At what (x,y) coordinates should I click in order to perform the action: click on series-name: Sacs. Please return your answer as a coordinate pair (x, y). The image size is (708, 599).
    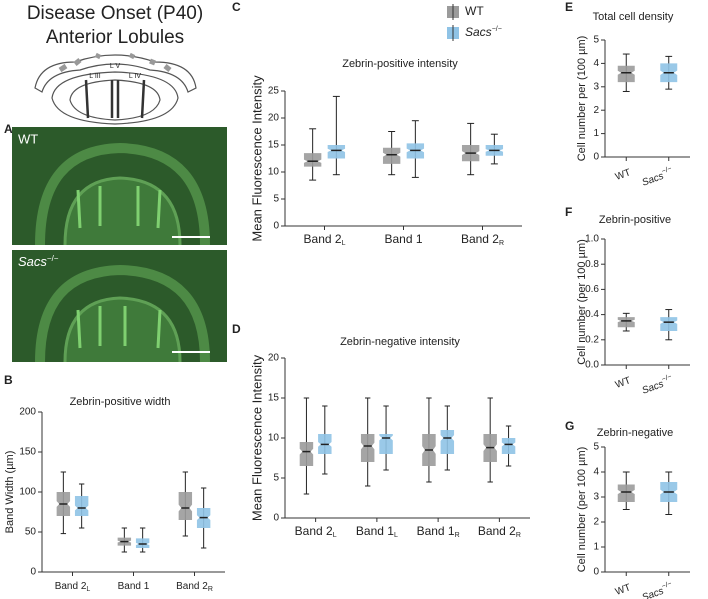
    Looking at the image, I should click on (478, 32).